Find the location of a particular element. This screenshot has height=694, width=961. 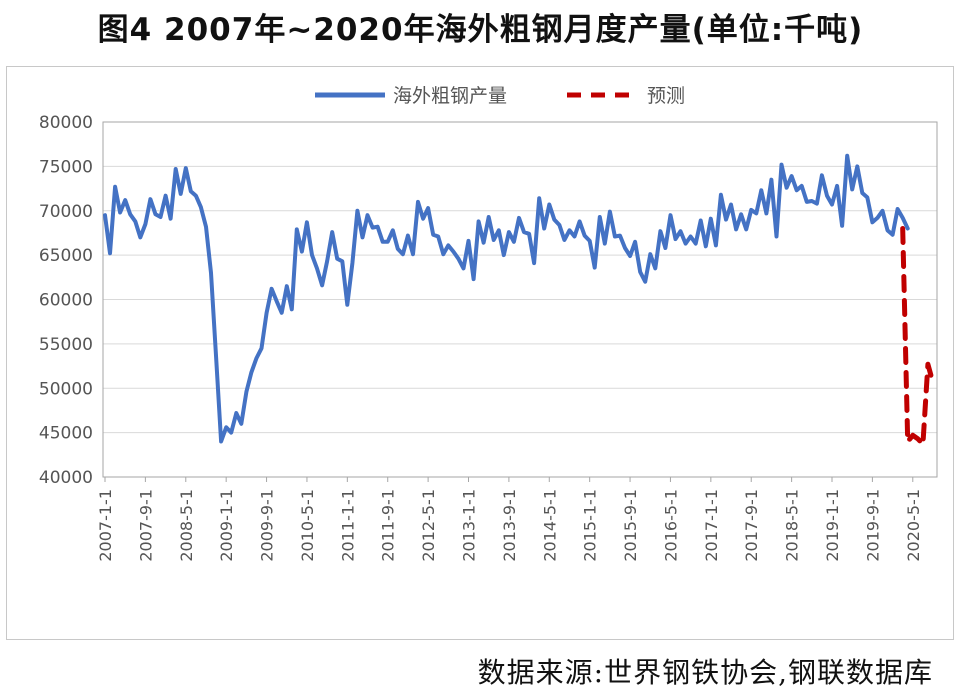

x-tick-label: 2012-5-1 is located at coordinates (428, 525).